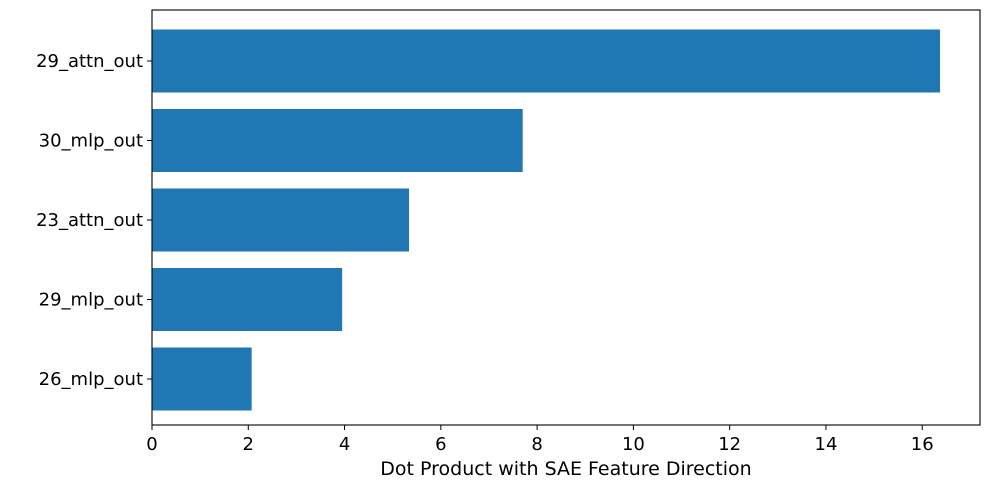 The image size is (989, 490). I want to click on x-tick-label: 16, so click(922, 444).